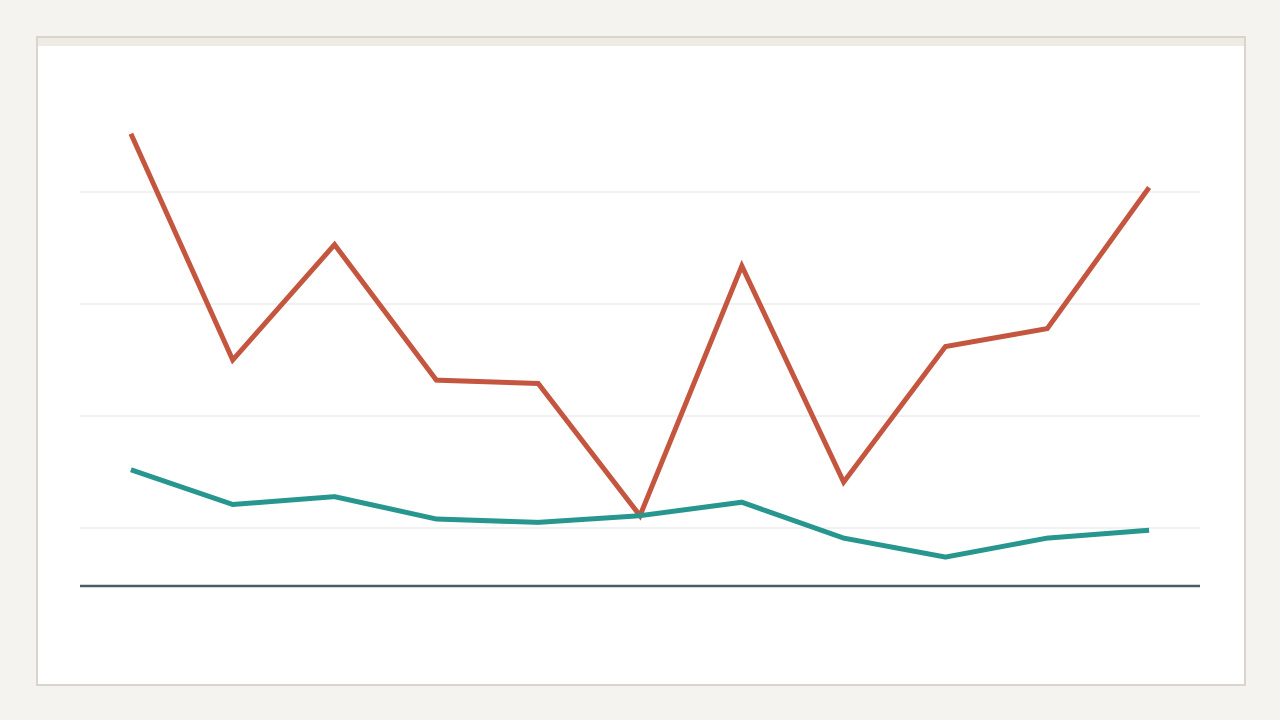 The image size is (1280, 720). Describe the element at coordinates (641, 42) in the screenshot. I see `card-strip` at that location.